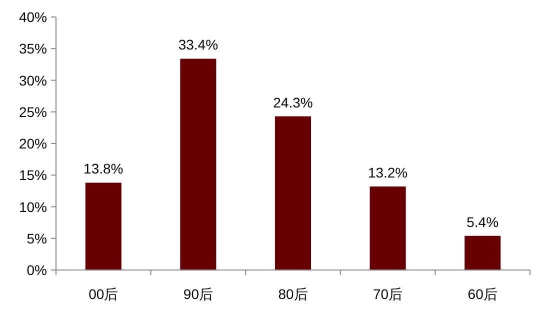  I want to click on y-tick-label: 5%, so click(36, 238).